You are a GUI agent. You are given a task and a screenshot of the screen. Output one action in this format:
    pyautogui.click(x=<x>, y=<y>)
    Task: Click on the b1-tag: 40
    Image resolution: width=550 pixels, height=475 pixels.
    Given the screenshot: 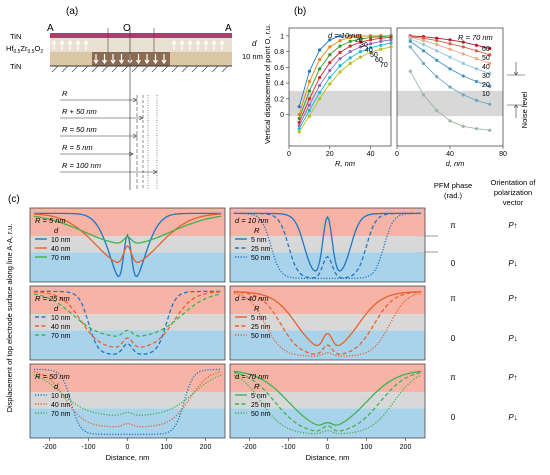 What is the action you would take?
    pyautogui.click(x=369, y=50)
    